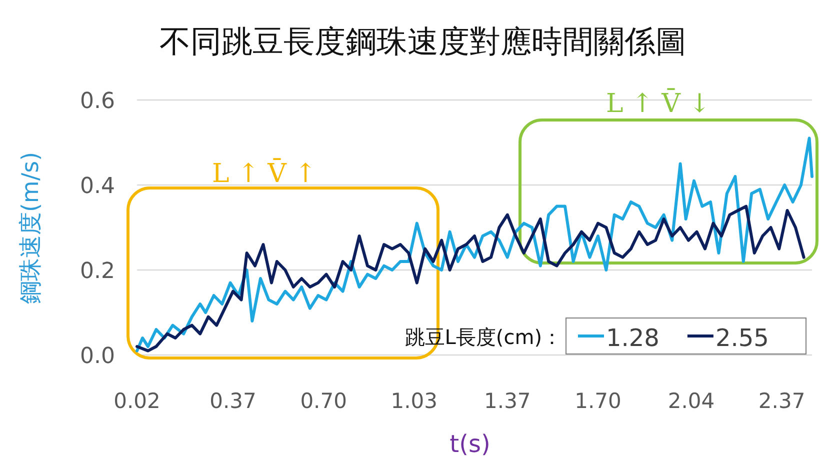 The height and width of the screenshot is (458, 827). What do you see at coordinates (658, 103) in the screenshot?
I see `annotation: L ↑ V̄ ↓` at bounding box center [658, 103].